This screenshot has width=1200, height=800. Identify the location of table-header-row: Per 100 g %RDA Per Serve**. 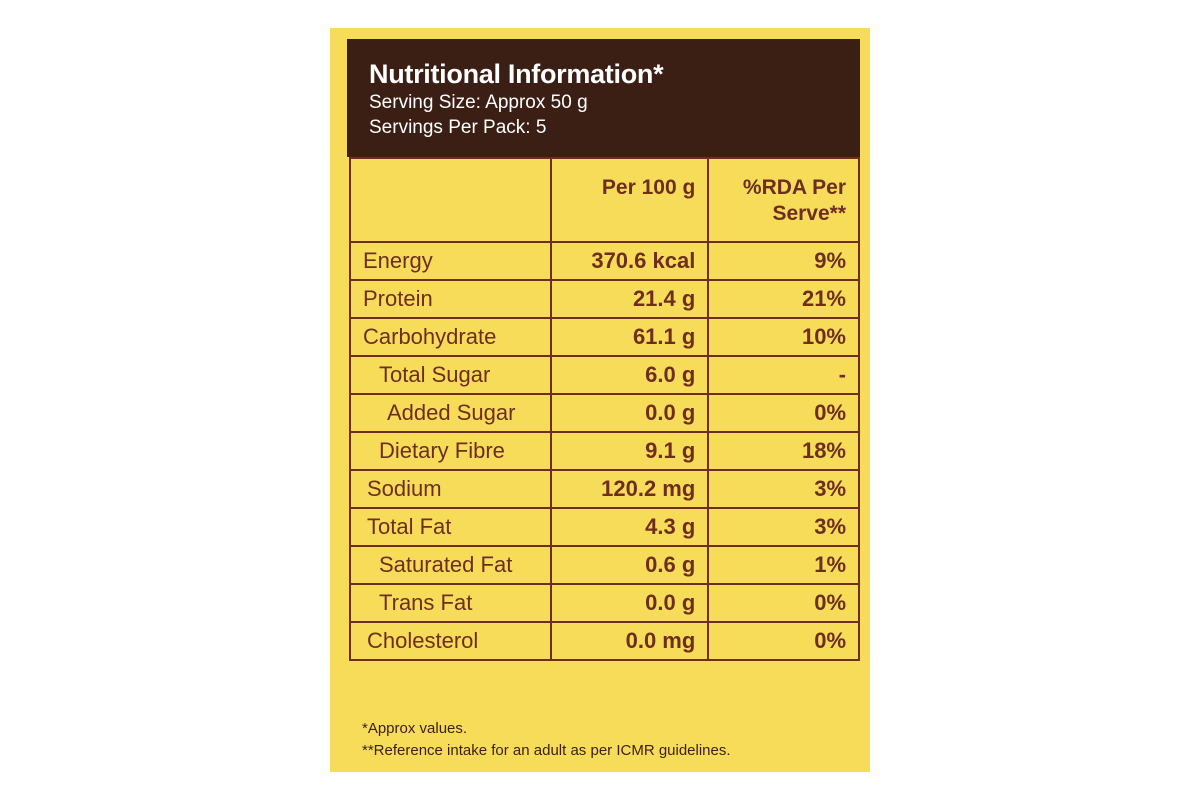
(604, 200).